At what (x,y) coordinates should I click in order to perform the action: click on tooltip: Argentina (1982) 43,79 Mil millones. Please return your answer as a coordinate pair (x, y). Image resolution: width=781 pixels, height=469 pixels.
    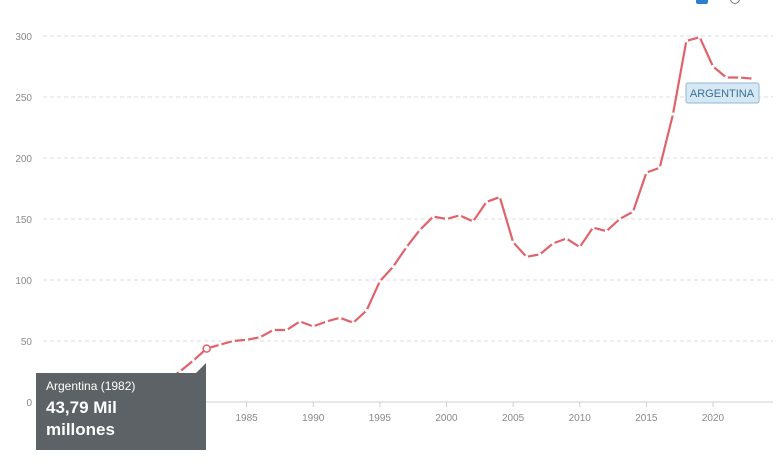
    Looking at the image, I should click on (121, 411).